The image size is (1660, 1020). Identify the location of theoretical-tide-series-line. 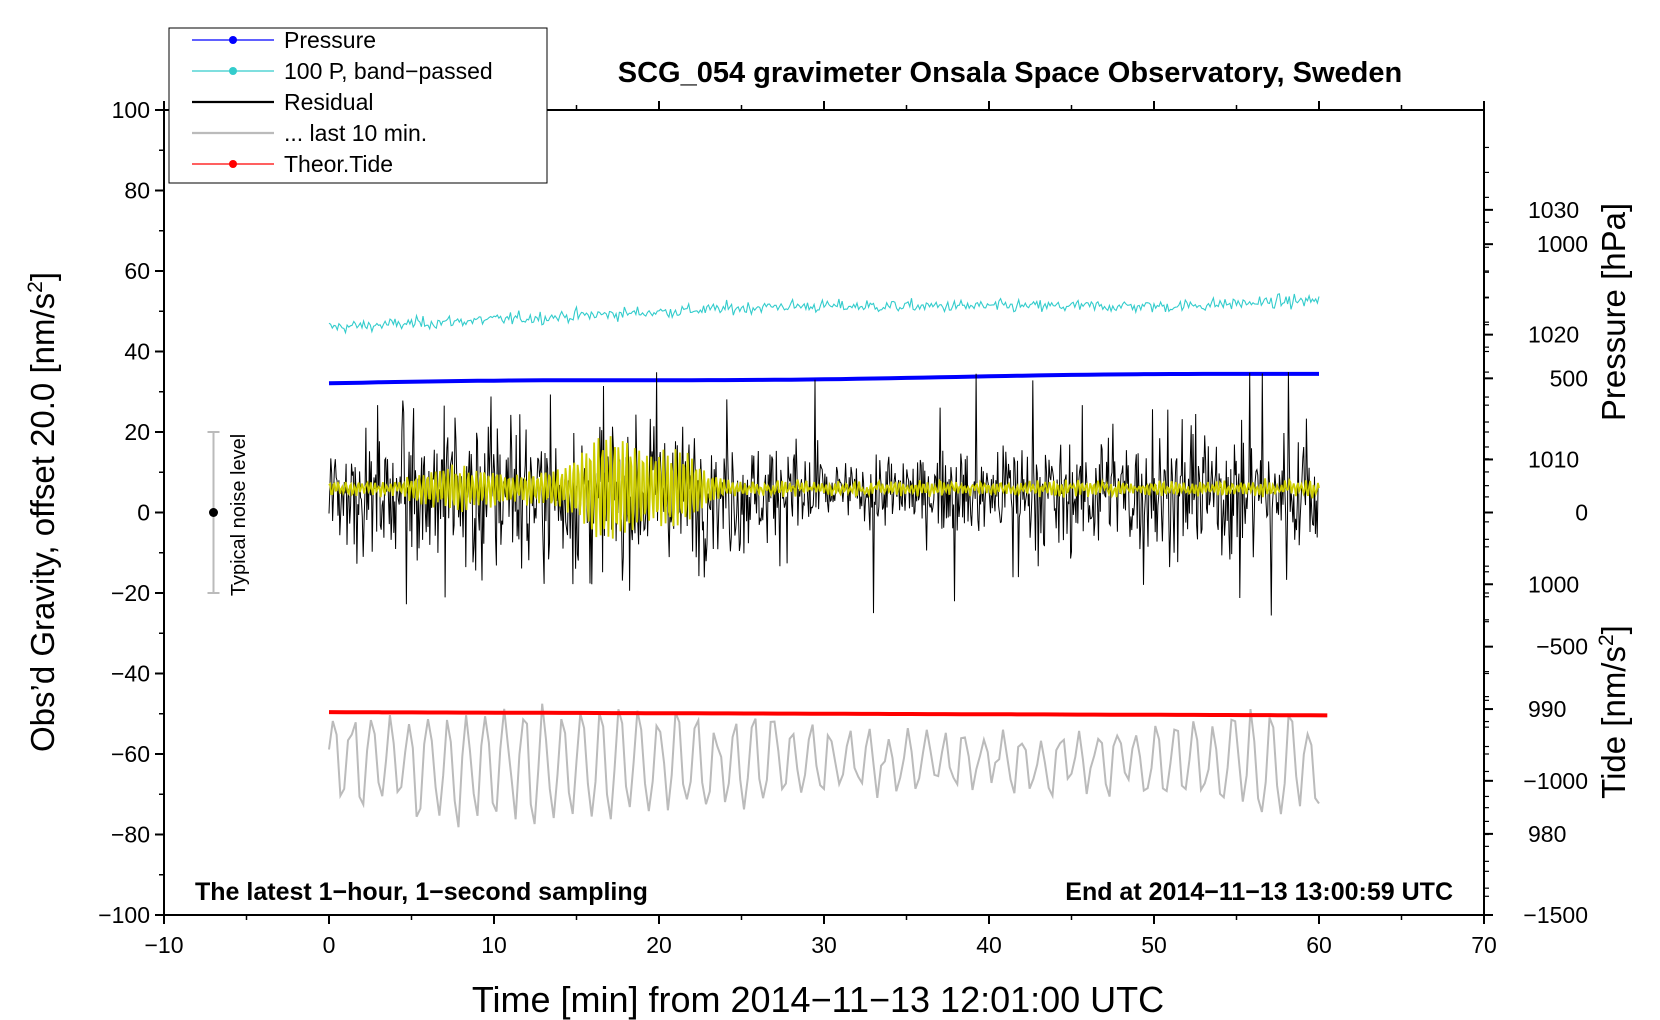
(828, 714).